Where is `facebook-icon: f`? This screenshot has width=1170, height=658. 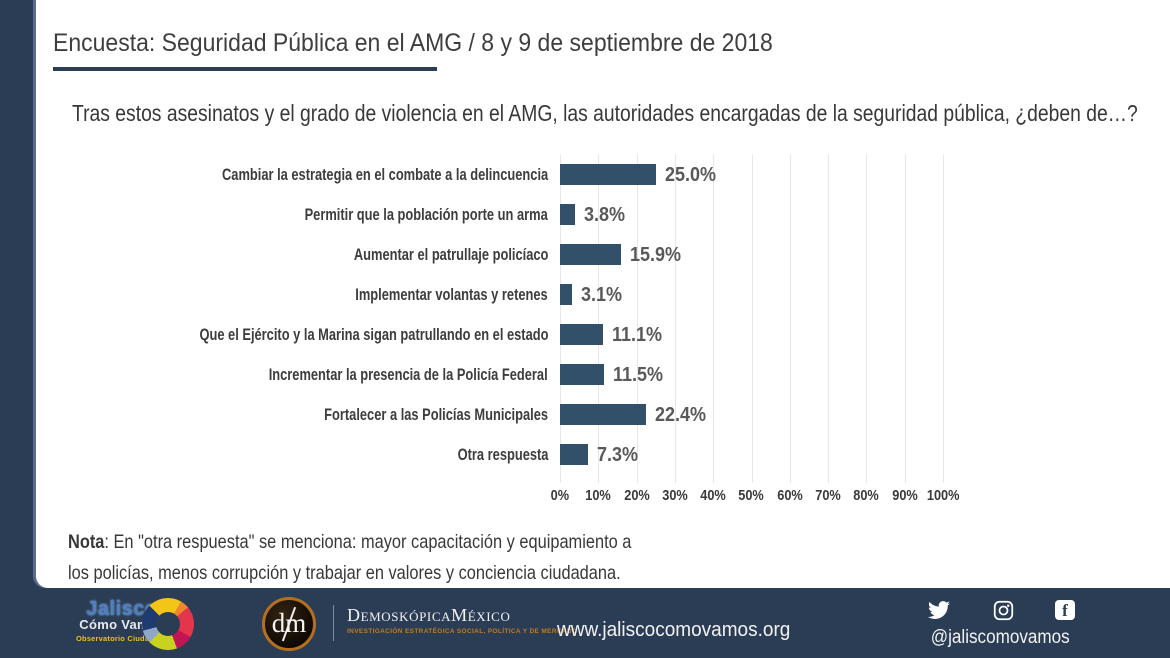
facebook-icon: f is located at coordinates (1065, 610).